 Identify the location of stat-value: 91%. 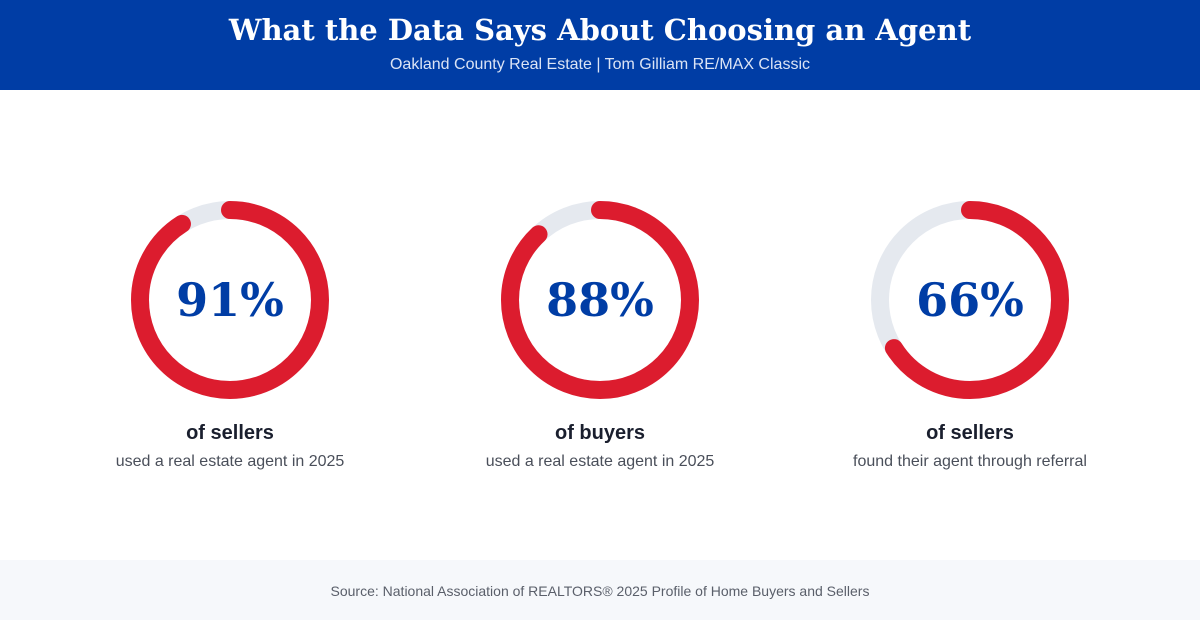
(230, 300).